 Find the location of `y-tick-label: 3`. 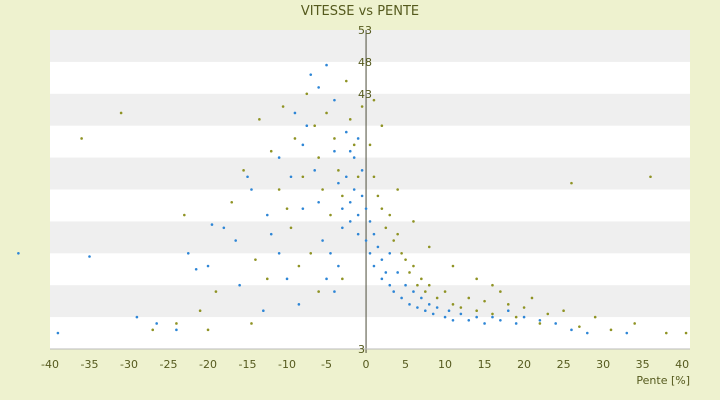

y-tick-label: 3 is located at coordinates (361, 349).